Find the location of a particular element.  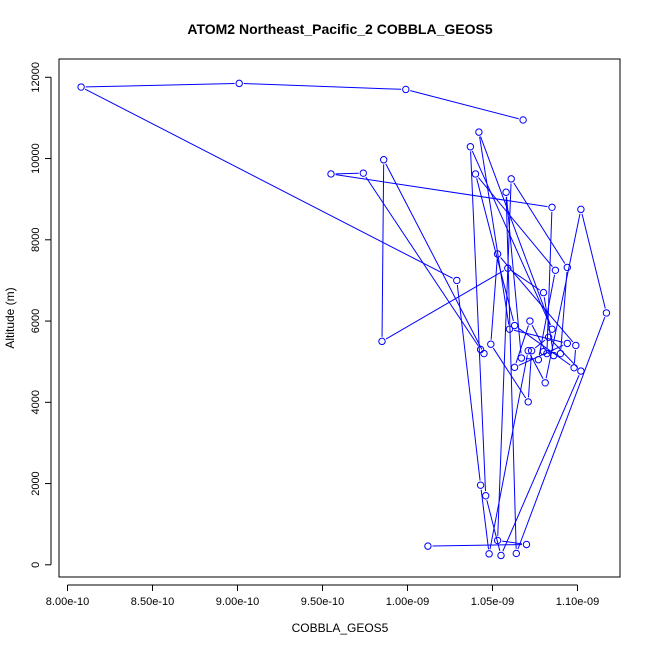

x-tick-label: 1.05e-09 is located at coordinates (492, 602).